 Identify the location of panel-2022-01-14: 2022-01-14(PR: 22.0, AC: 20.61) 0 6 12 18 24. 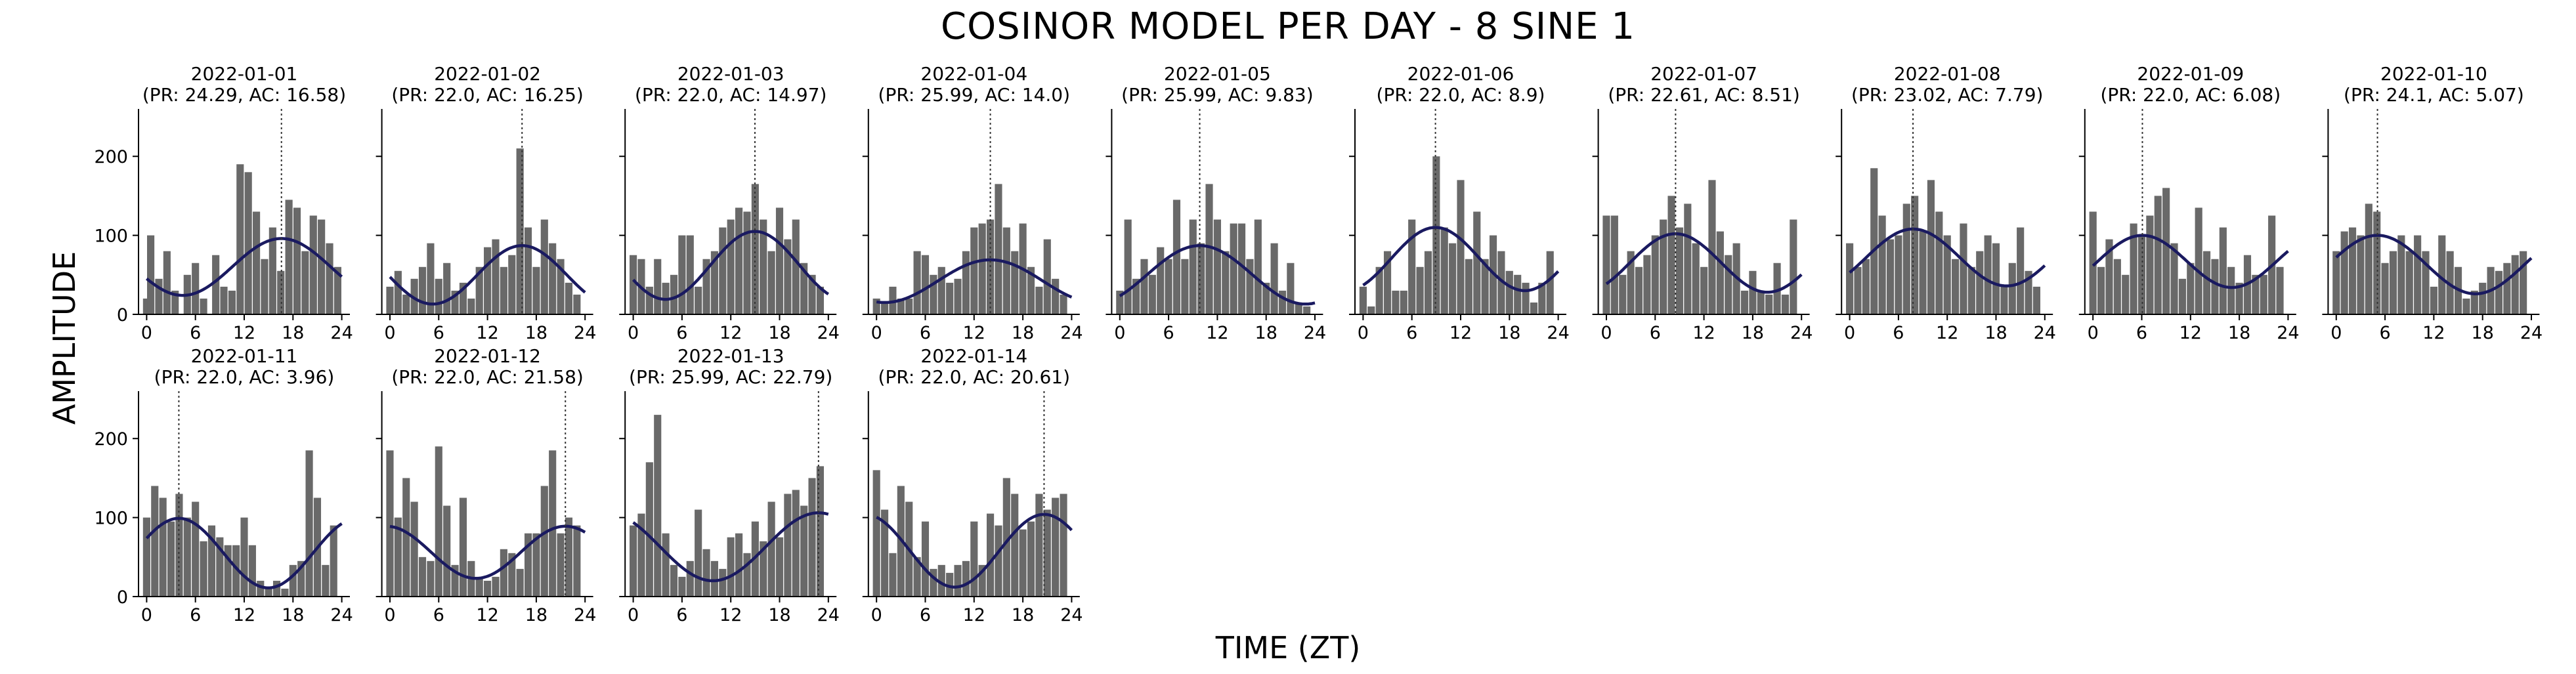
(972, 485).